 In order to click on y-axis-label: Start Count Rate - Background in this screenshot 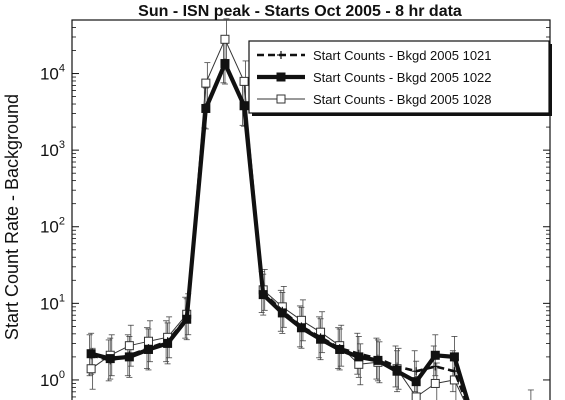, I will do `click(12, 217)`.